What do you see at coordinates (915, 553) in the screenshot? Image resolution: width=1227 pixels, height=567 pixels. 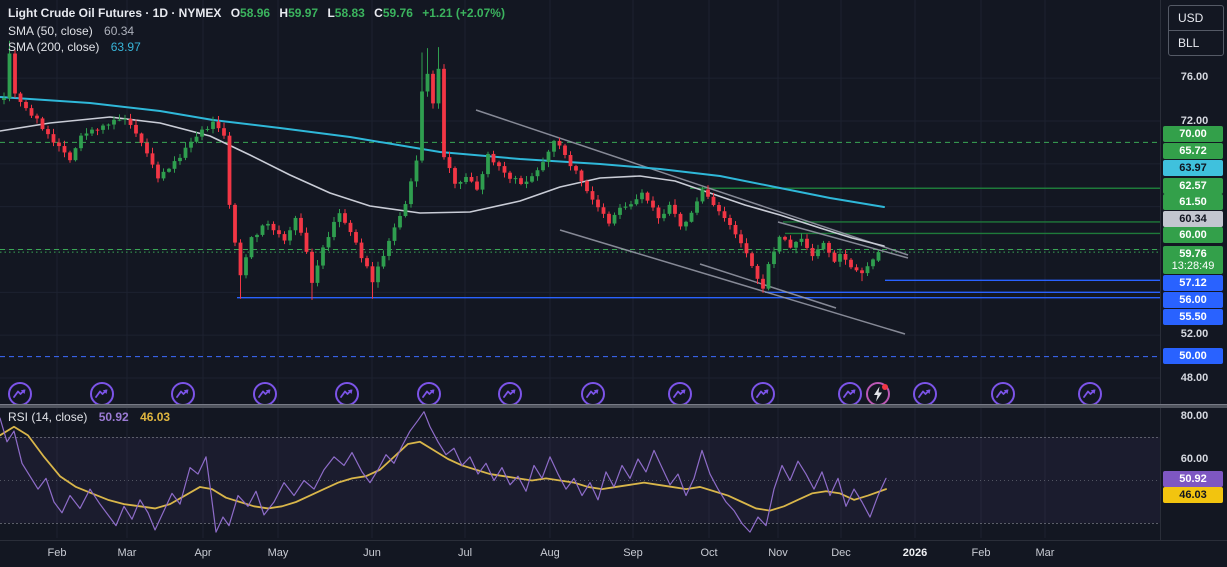 I see `time-axis-label: 2026` at bounding box center [915, 553].